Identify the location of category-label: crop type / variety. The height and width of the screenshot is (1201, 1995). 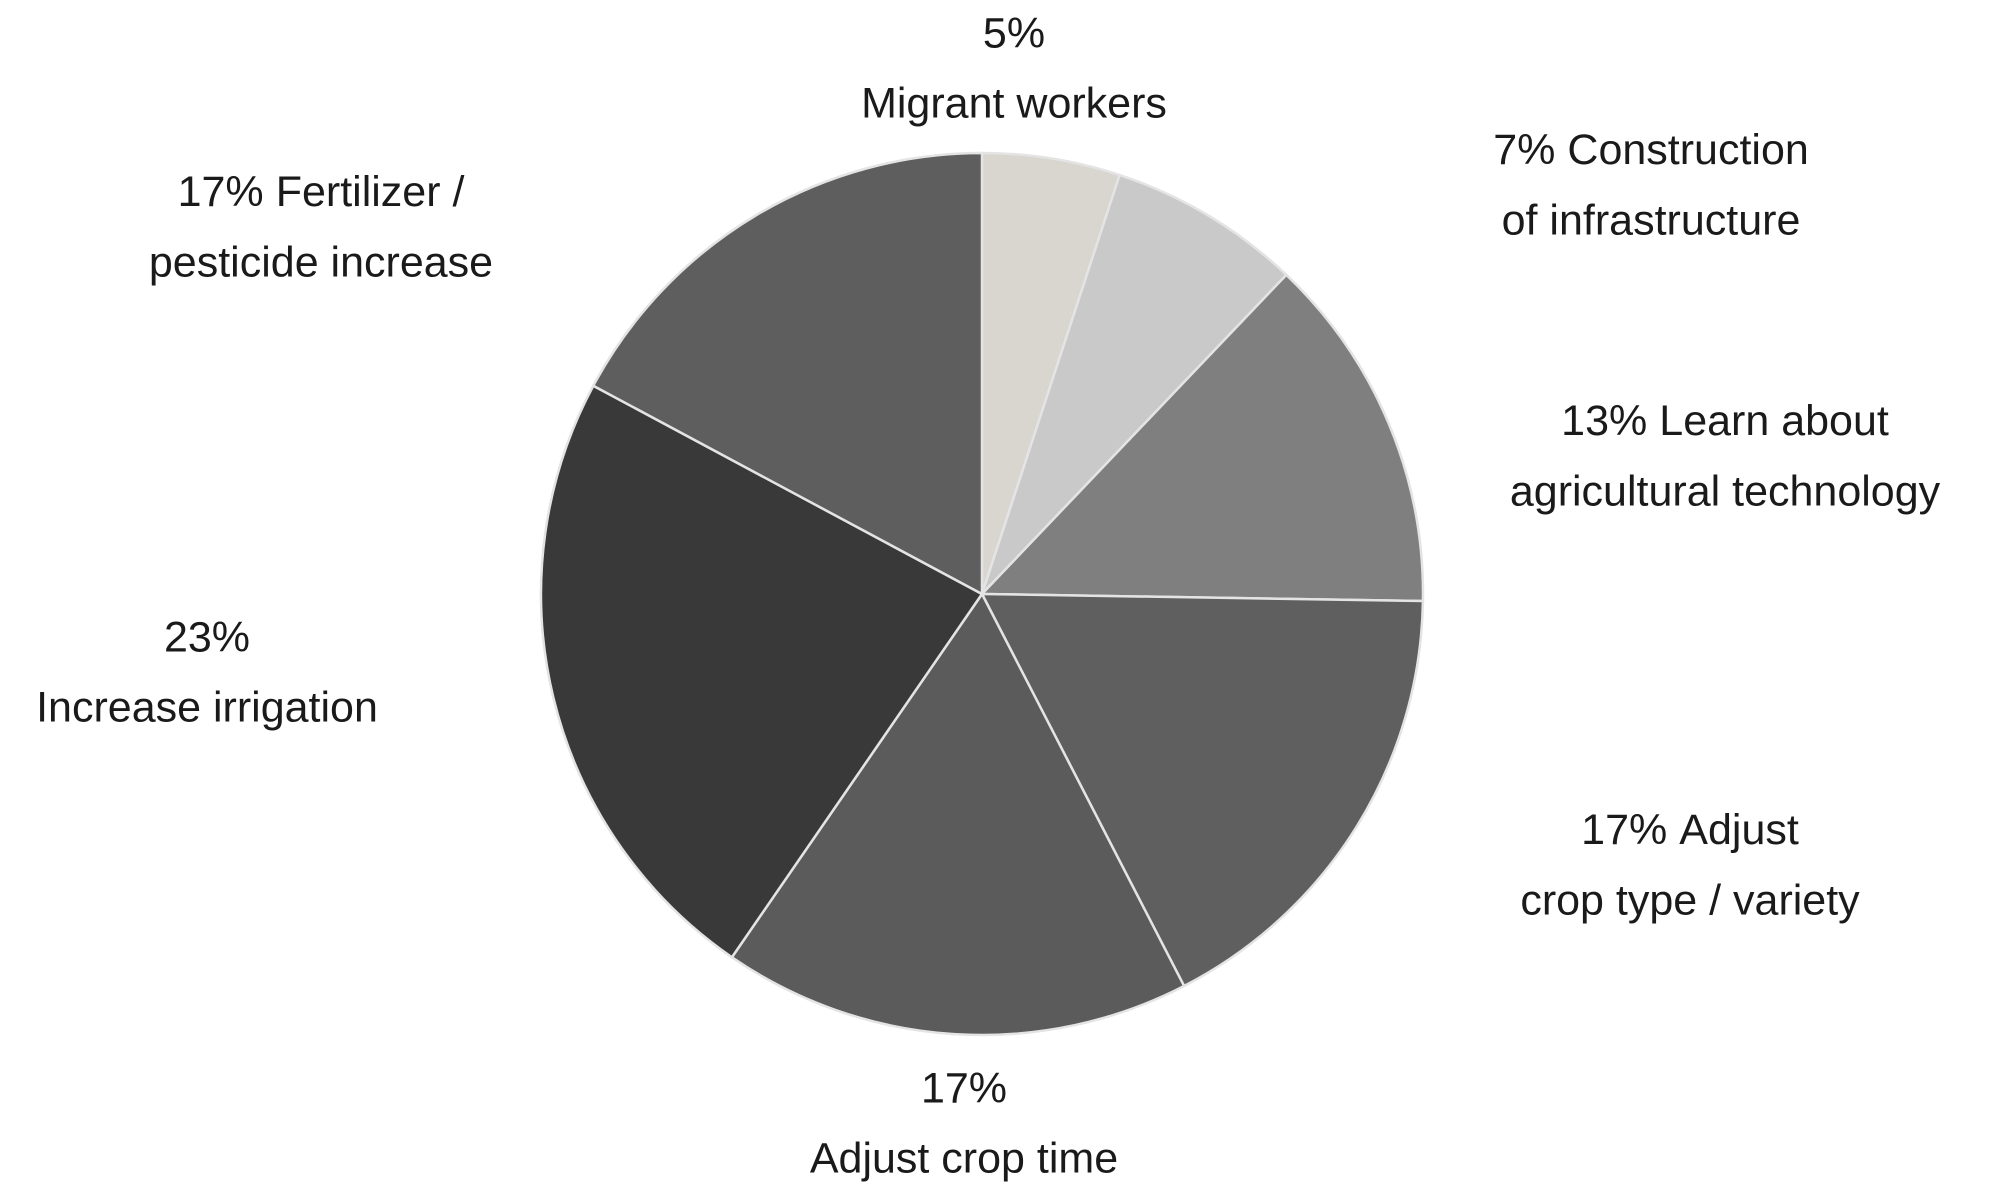
(1690, 900).